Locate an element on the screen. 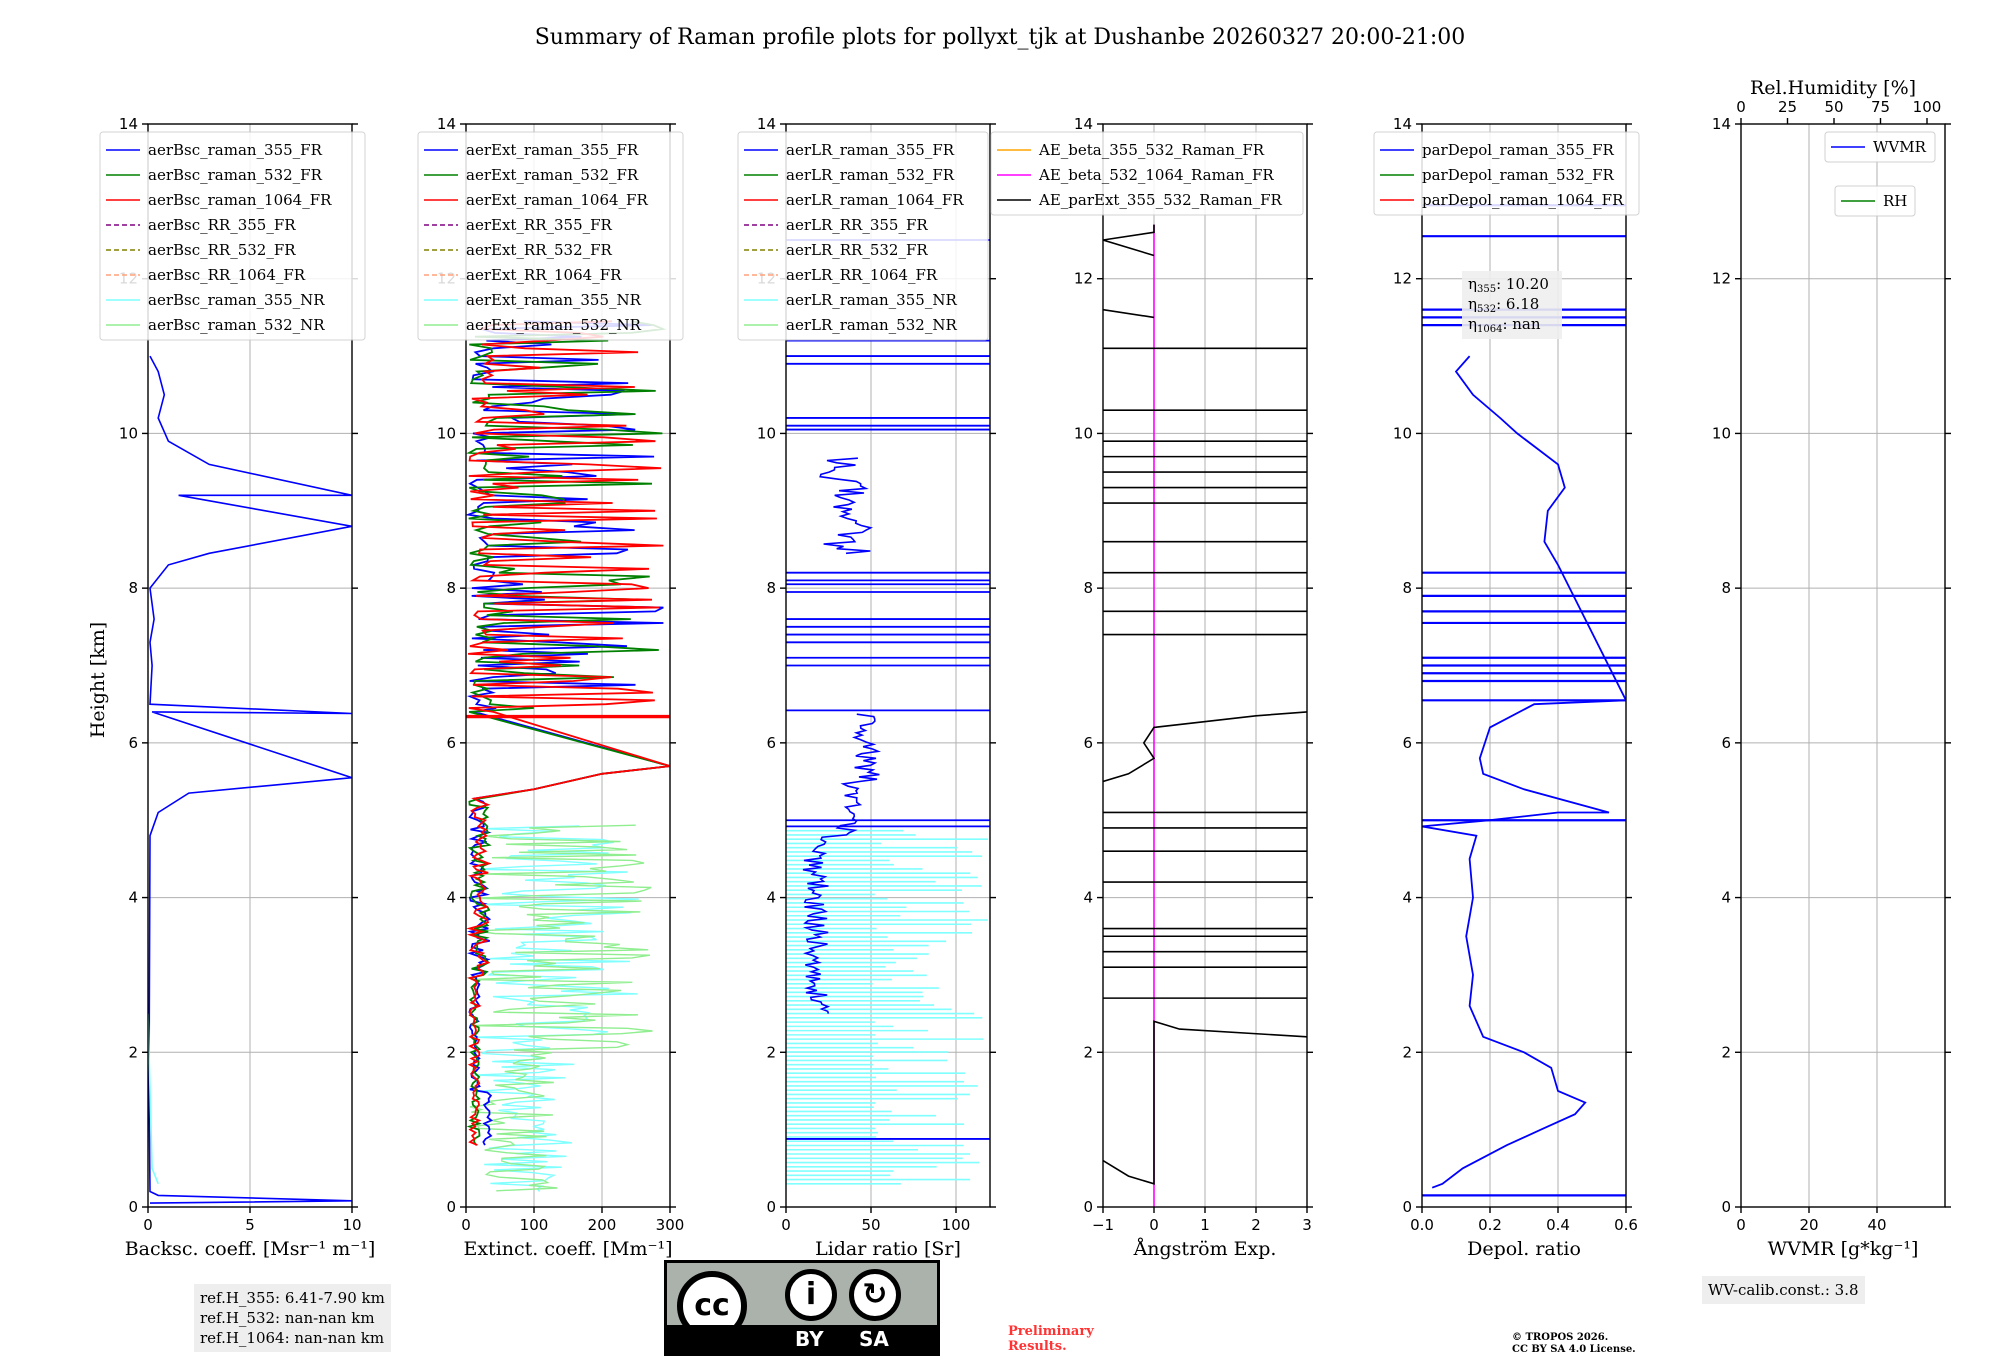  legend-entry: aerLR_raman_532_NR is located at coordinates (871, 325).